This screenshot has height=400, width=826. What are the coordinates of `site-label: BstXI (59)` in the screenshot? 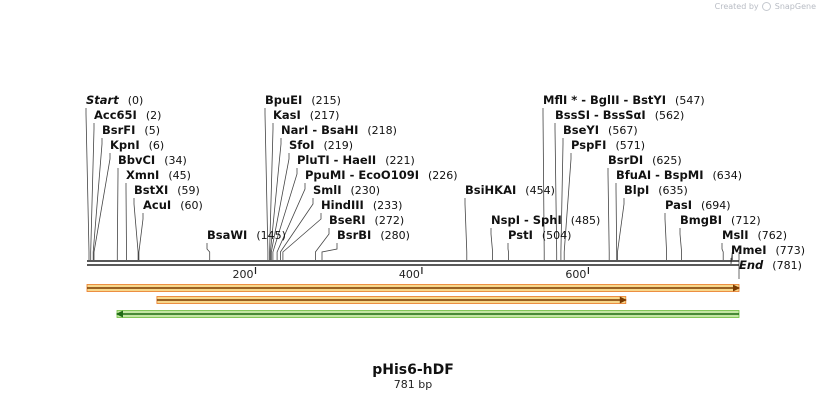 It's located at (167, 190).